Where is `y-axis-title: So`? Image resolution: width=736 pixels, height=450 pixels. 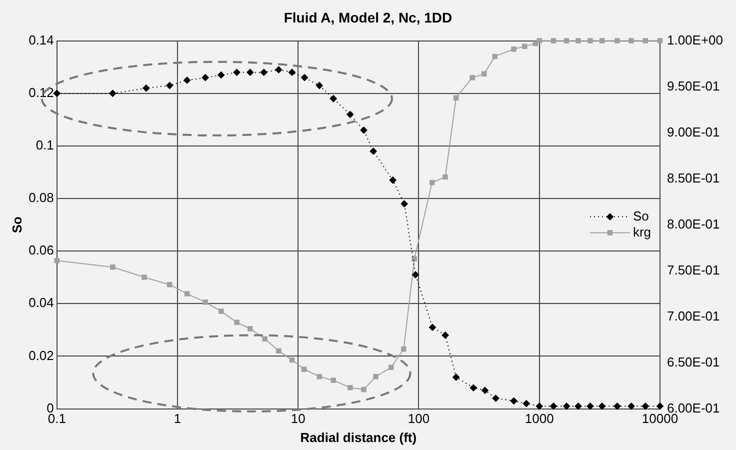 y-axis-title: So is located at coordinates (16, 225).